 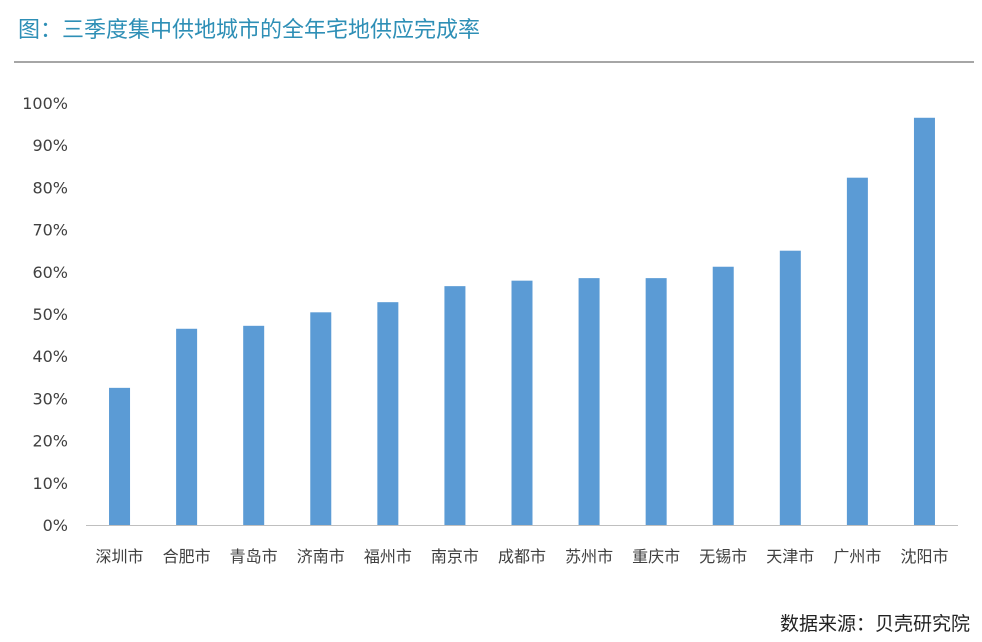 I want to click on y-tick-label: 0%, so click(x=55, y=525).